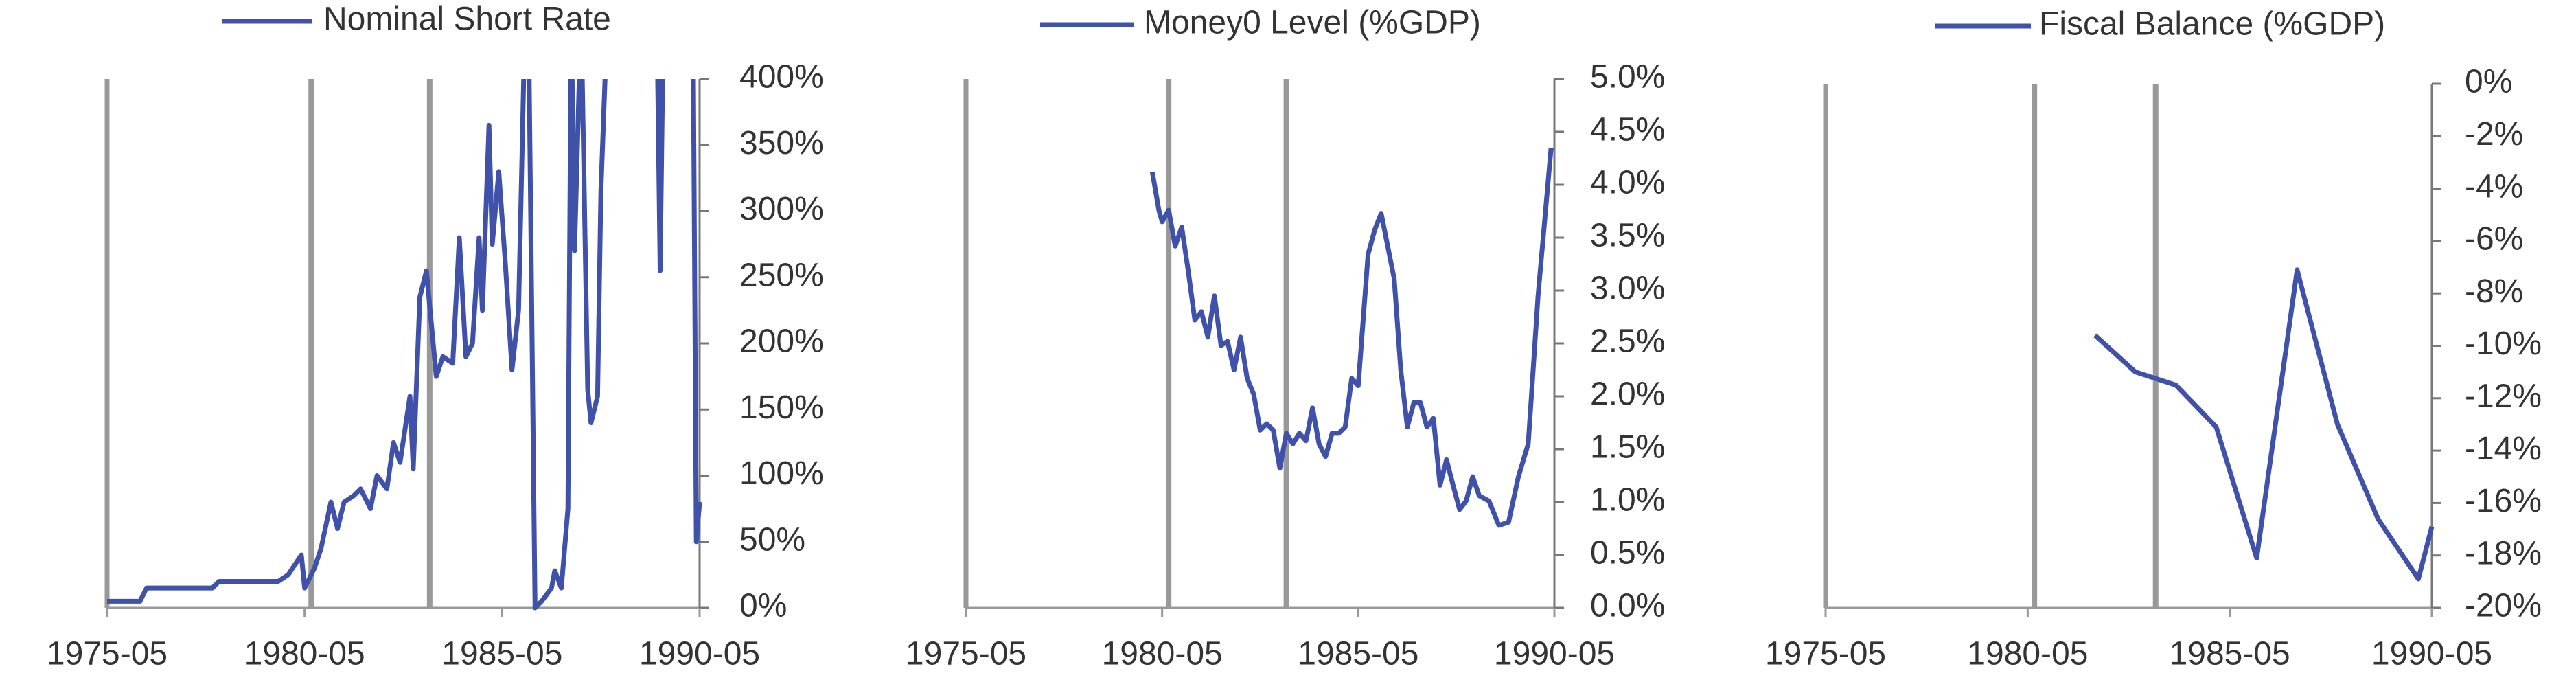 The height and width of the screenshot is (693, 2576). Describe the element at coordinates (2494, 134) in the screenshot. I see `y-tick-label: -2%` at that location.